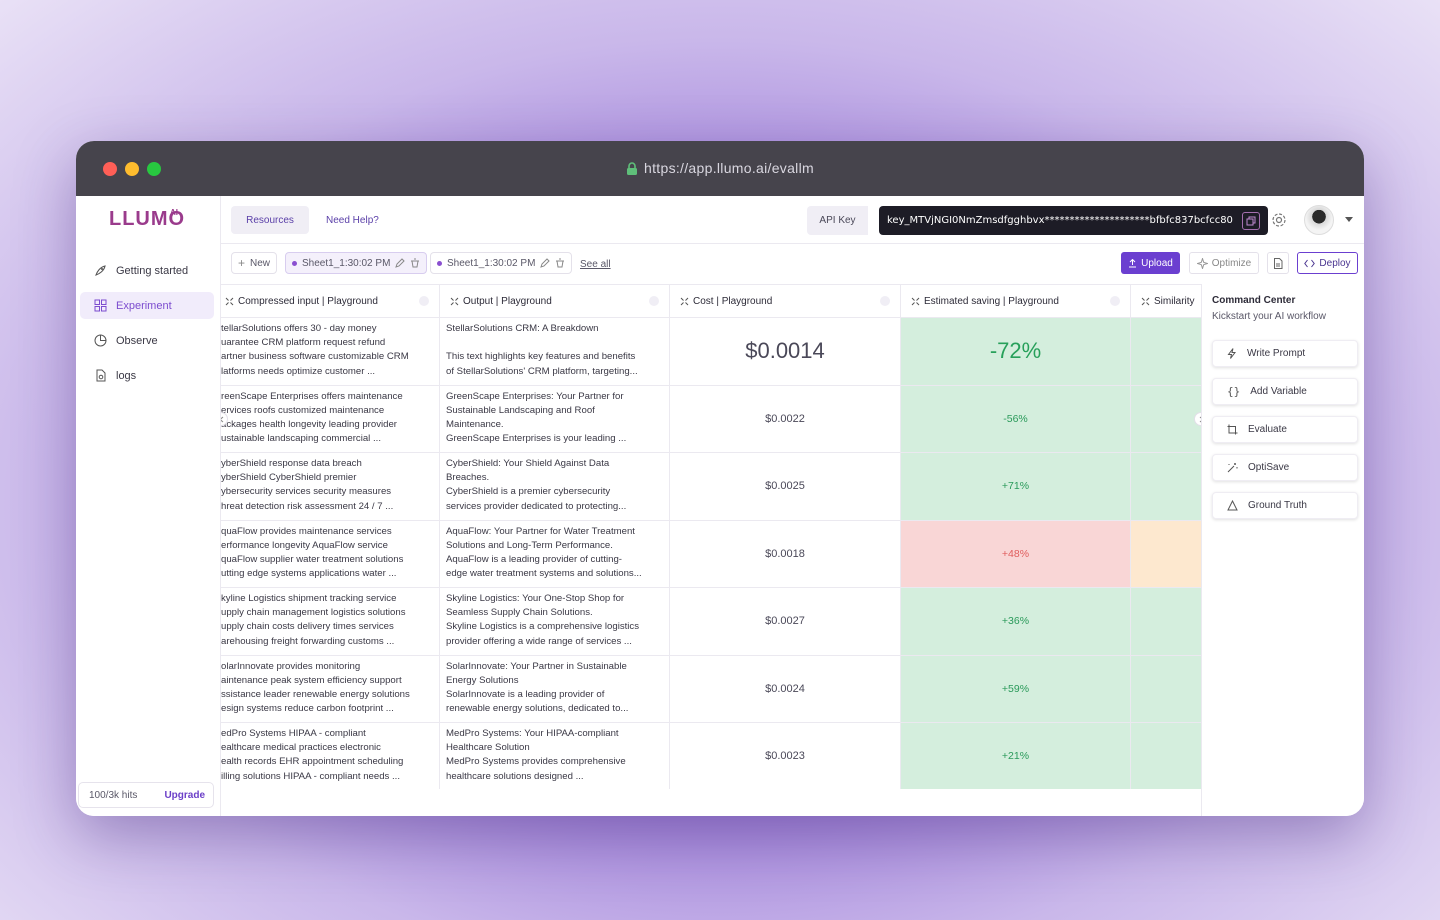 The image size is (1440, 920). I want to click on sheet-tab-2: Sheet1_1:30:02 PM, so click(501, 263).